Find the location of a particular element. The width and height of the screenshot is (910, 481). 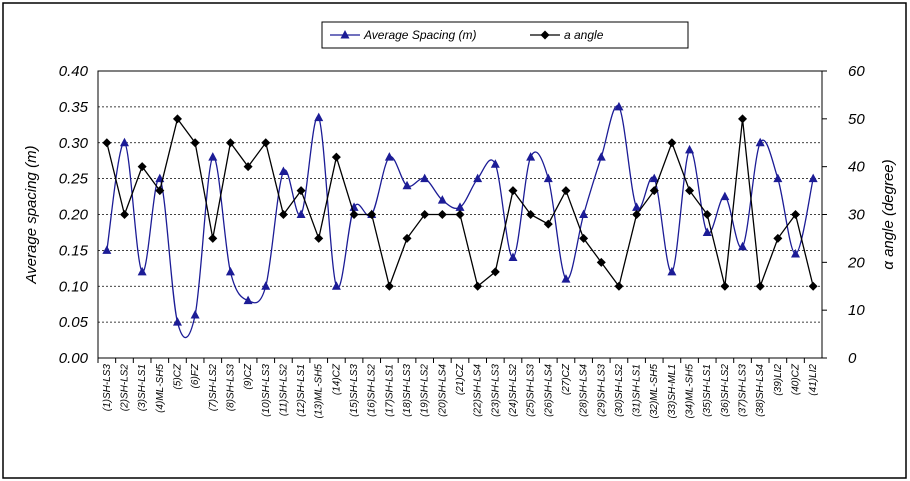

x-tick-label: (33)SH-ML1 is located at coordinates (672, 391).